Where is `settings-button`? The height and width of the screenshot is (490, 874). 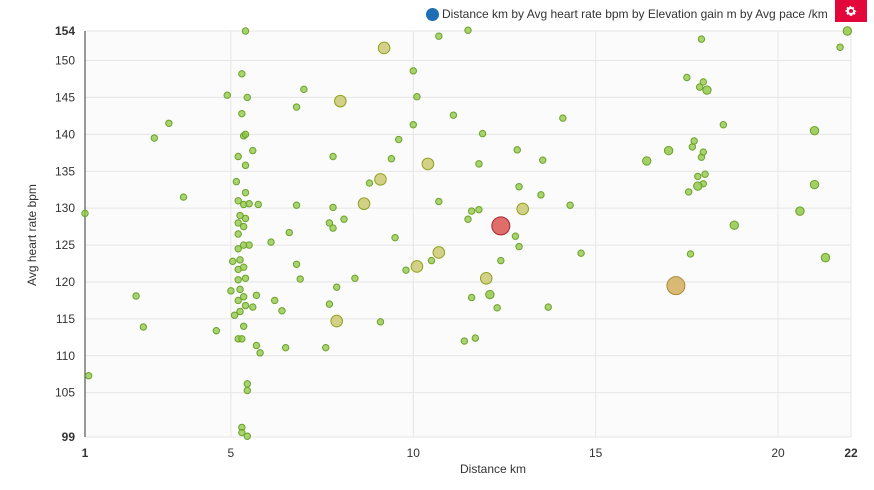 settings-button is located at coordinates (851, 11).